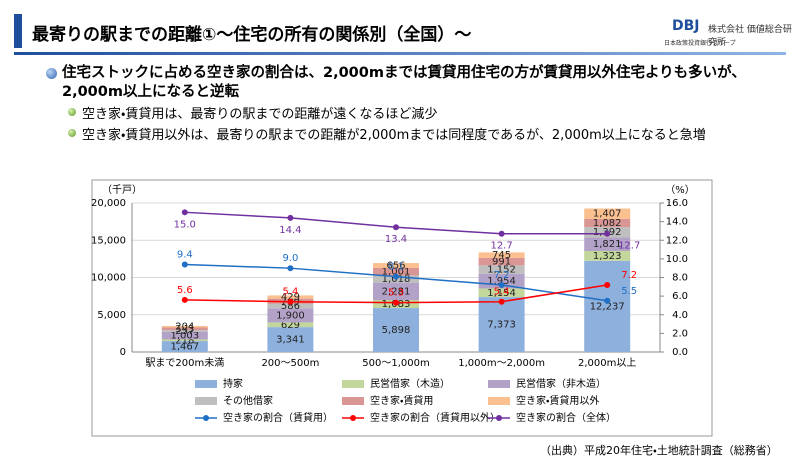 The image size is (800, 468). Describe the element at coordinates (123, 352) in the screenshot. I see `y-tick-label: 0` at that location.